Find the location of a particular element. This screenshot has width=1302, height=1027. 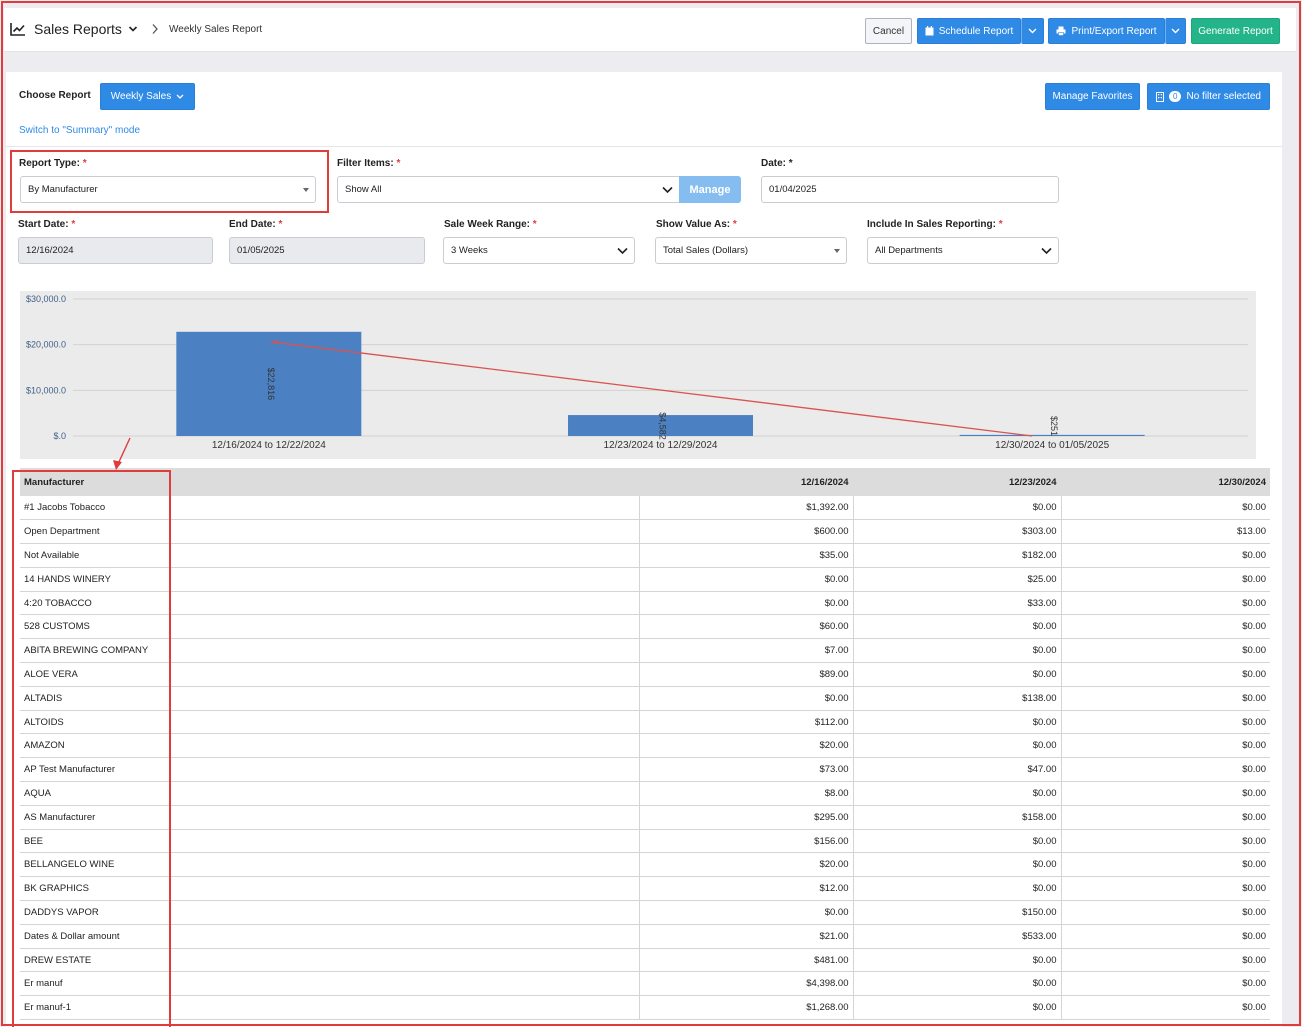

sales-value-cell: $150.00 is located at coordinates (957, 912).